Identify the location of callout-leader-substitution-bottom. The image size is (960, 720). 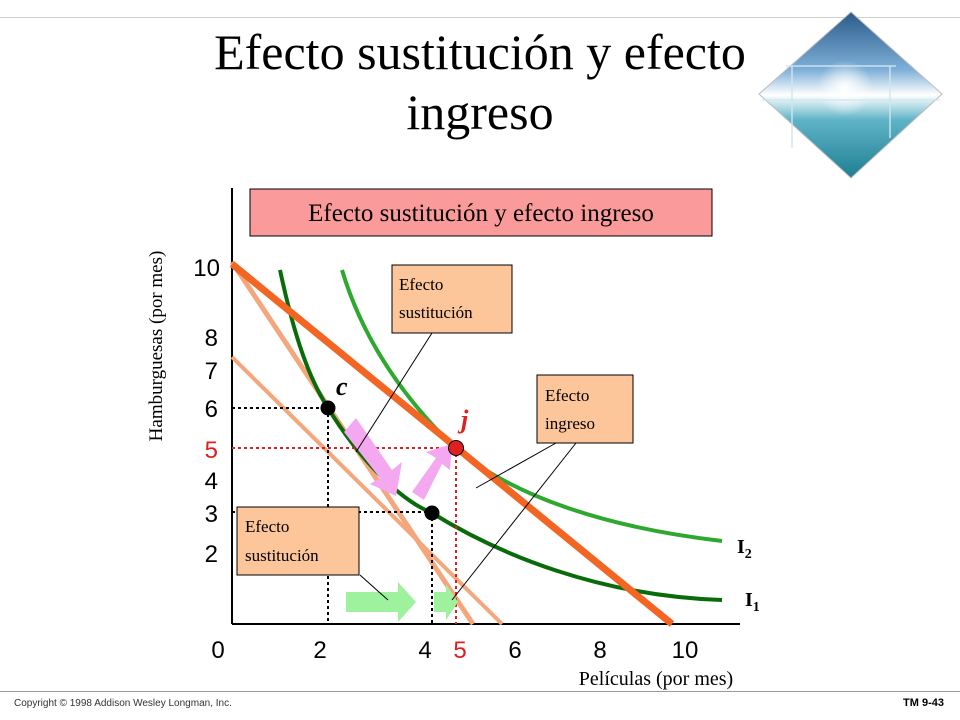
(374, 587).